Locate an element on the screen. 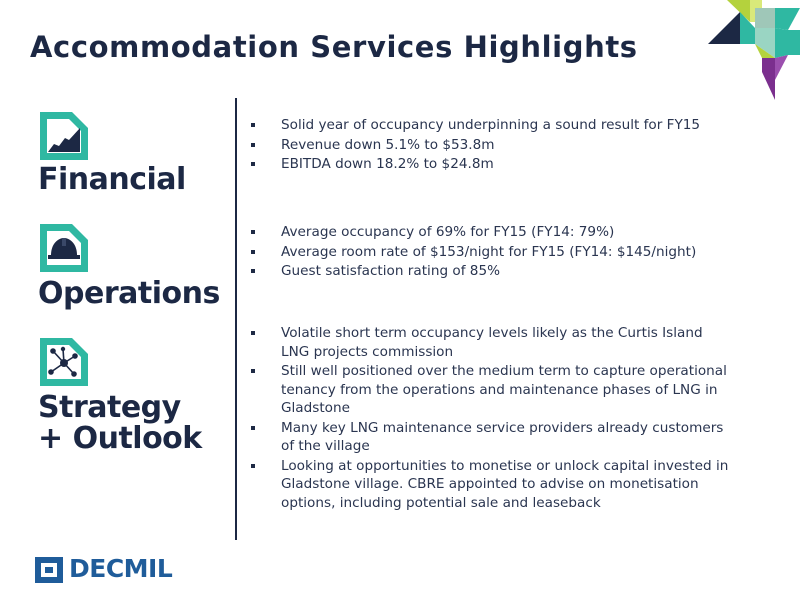 The image size is (800, 600). page-title: Accommodation Services Highlights is located at coordinates (334, 47).